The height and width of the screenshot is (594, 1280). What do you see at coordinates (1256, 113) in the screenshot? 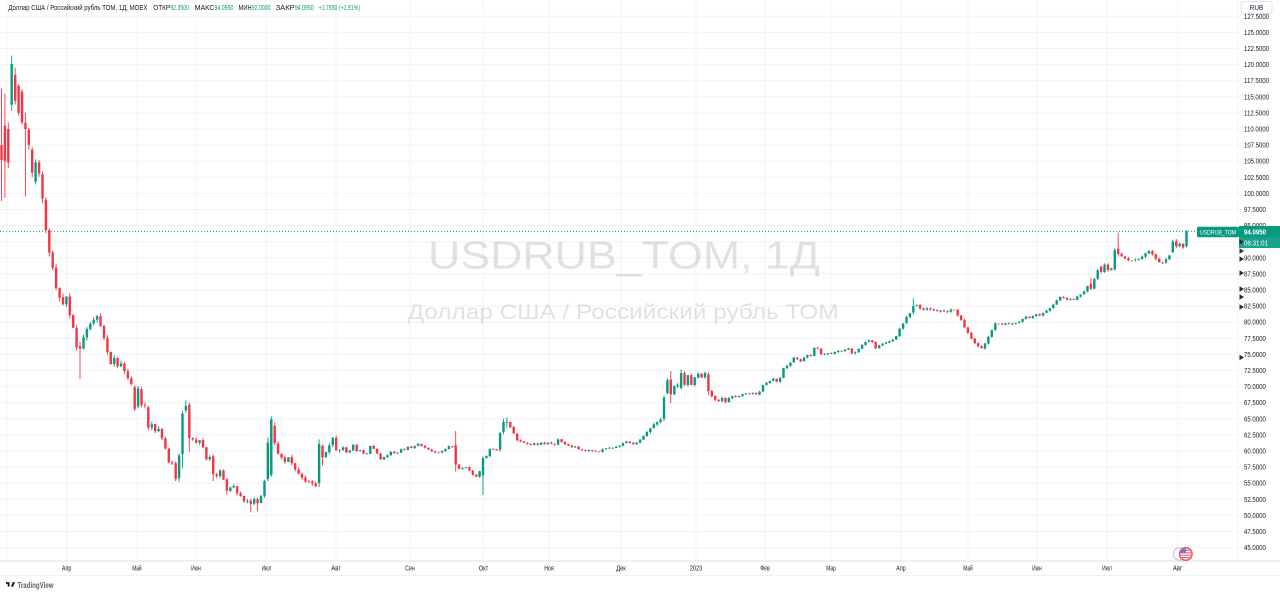
I see `svg-text: 112.5000` at bounding box center [1256, 113].